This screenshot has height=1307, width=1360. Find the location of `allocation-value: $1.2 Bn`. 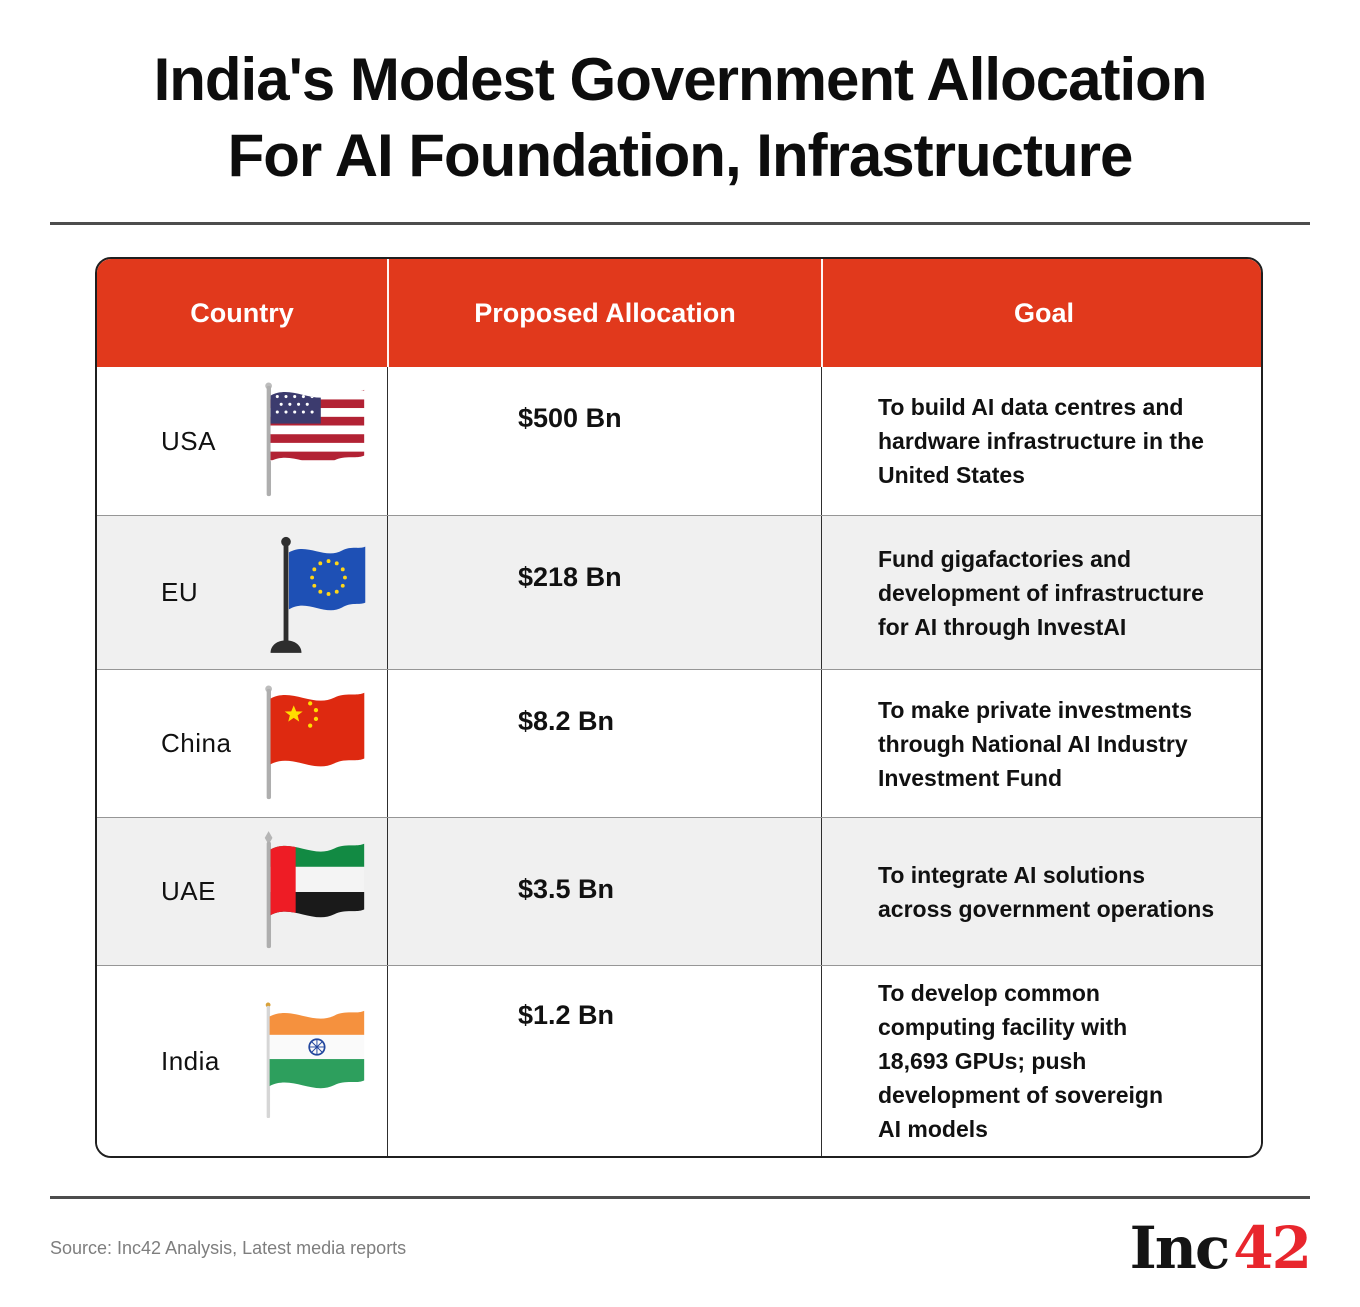

allocation-value: $1.2 Bn is located at coordinates (604, 1061).